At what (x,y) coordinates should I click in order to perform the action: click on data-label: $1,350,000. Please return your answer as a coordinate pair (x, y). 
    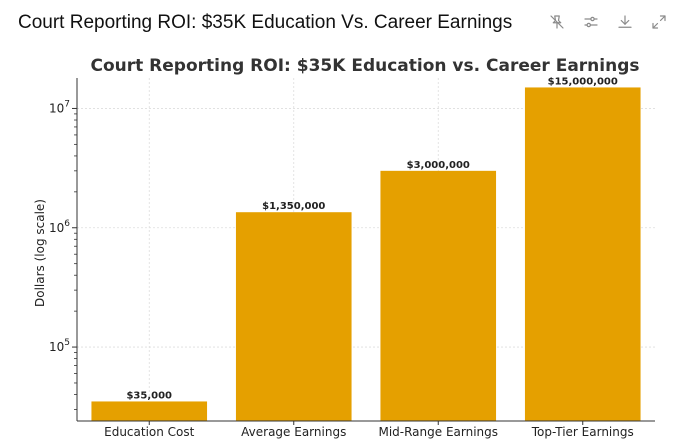
    Looking at the image, I should click on (293, 206).